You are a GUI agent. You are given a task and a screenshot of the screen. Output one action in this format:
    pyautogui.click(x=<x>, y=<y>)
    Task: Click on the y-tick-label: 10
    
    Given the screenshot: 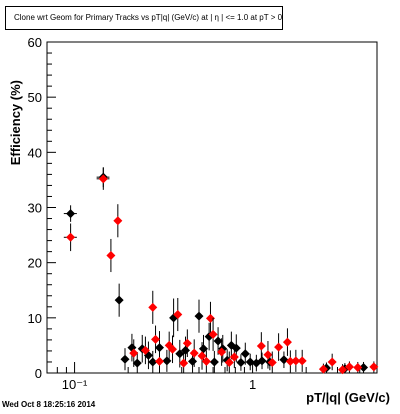 What is the action you would take?
    pyautogui.click(x=35, y=318)
    